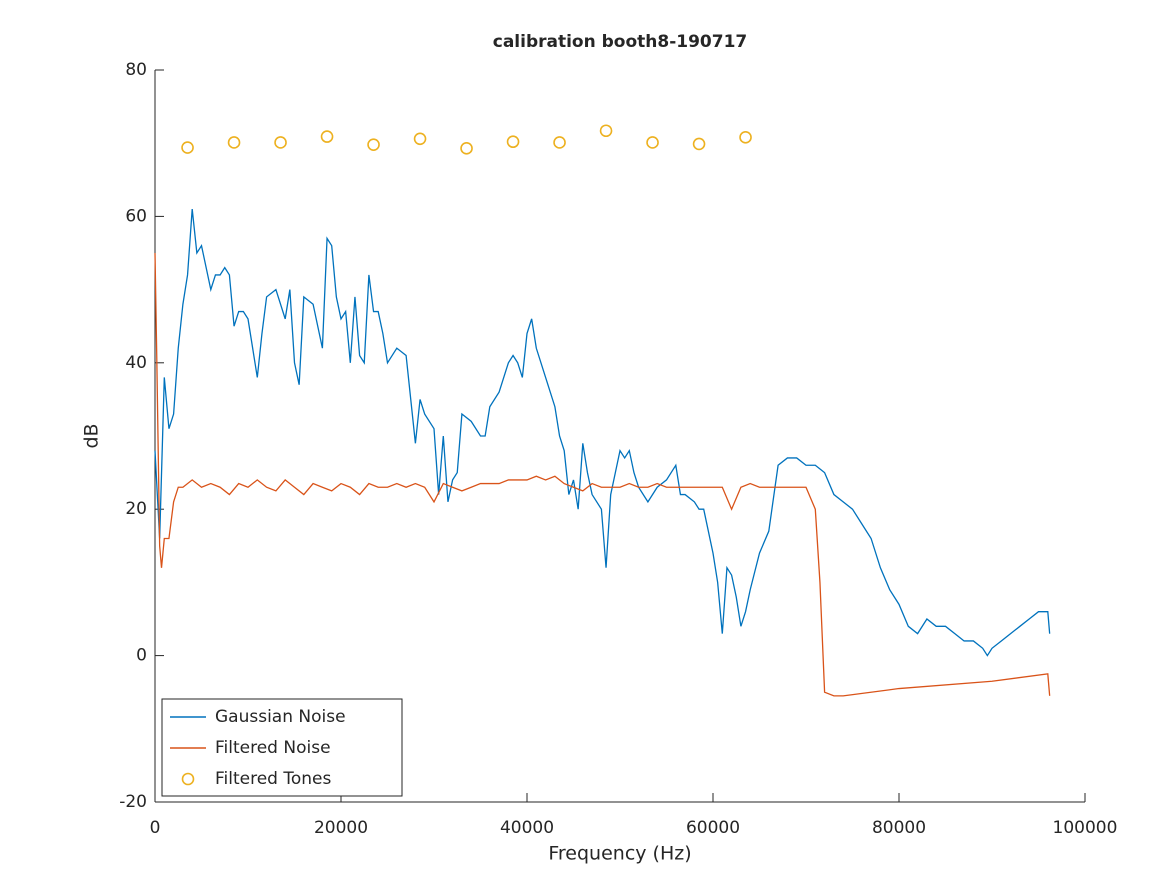 This screenshot has width=1167, height=873. I want to click on y-axis-label: dB, so click(92, 435).